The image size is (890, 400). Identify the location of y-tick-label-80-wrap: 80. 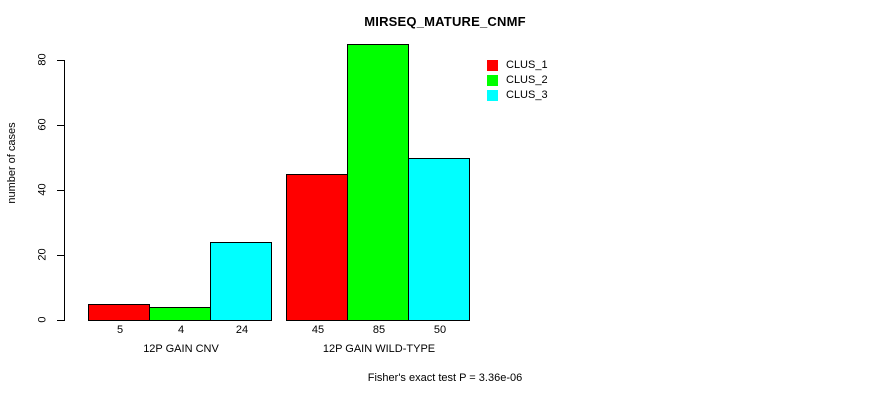
(43, 59).